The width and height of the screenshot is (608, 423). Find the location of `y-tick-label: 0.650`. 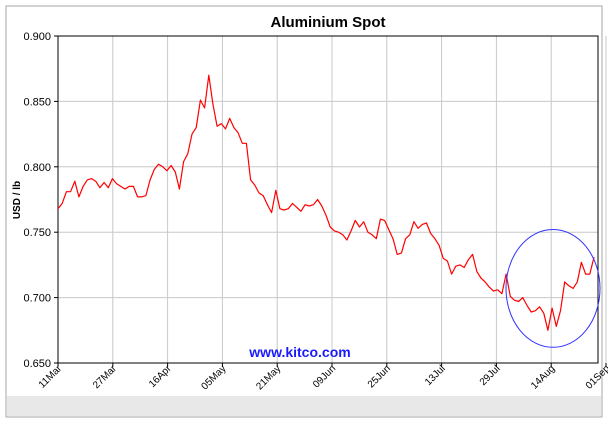

y-tick-label: 0.650 is located at coordinates (37, 364).